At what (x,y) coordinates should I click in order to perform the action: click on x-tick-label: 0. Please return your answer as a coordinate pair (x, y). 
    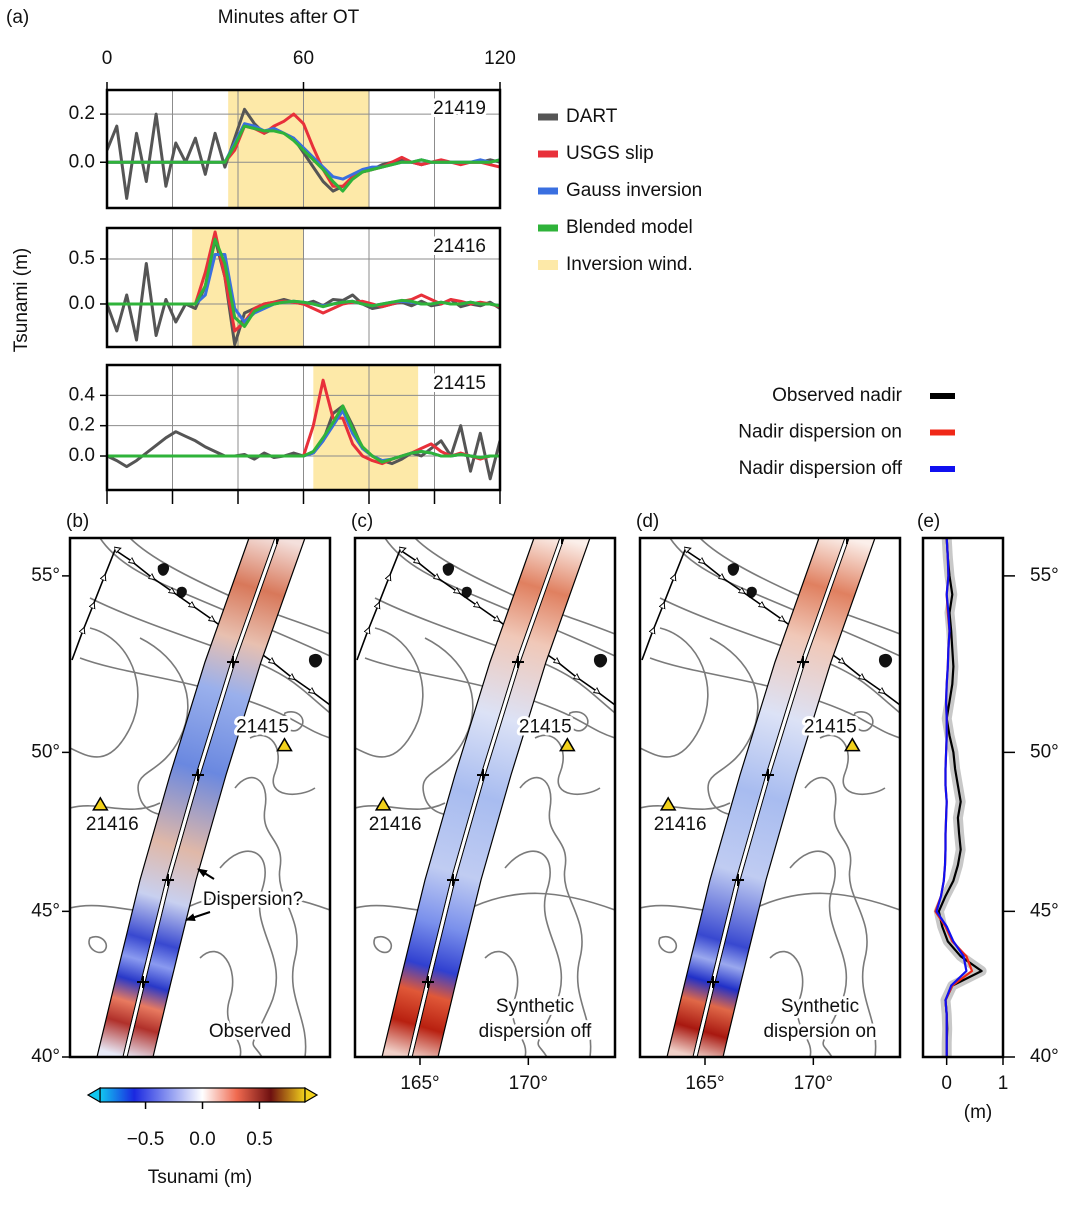
    Looking at the image, I should click on (946, 1083).